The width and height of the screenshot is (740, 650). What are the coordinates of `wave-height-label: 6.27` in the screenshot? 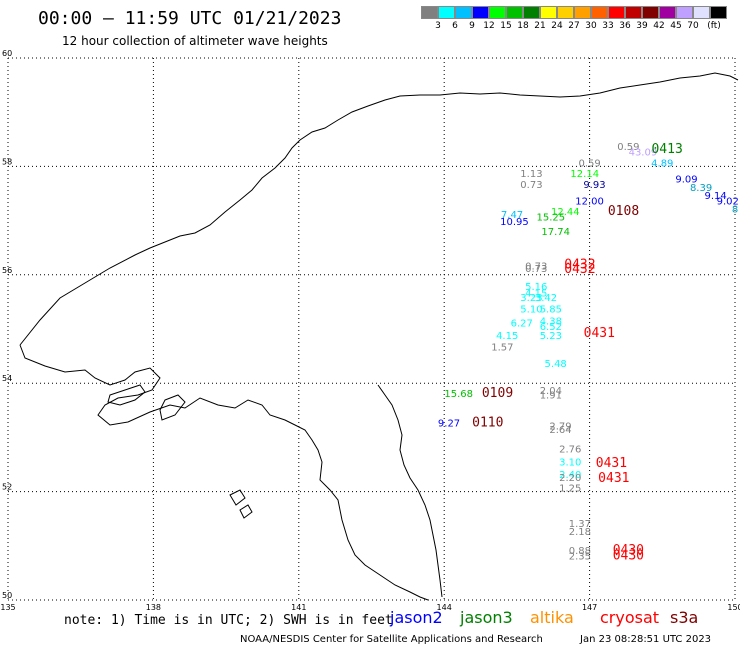 It's located at (522, 323).